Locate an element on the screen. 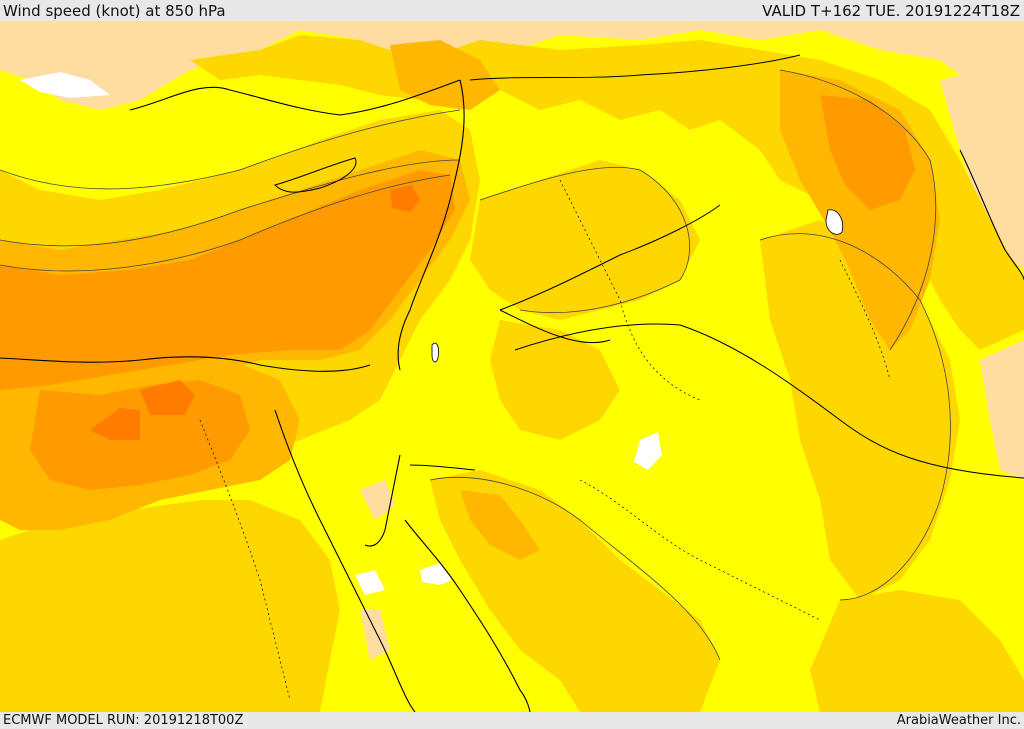 The image size is (1024, 729). border-egypt-libya-sudan is located at coordinates (442, 467).